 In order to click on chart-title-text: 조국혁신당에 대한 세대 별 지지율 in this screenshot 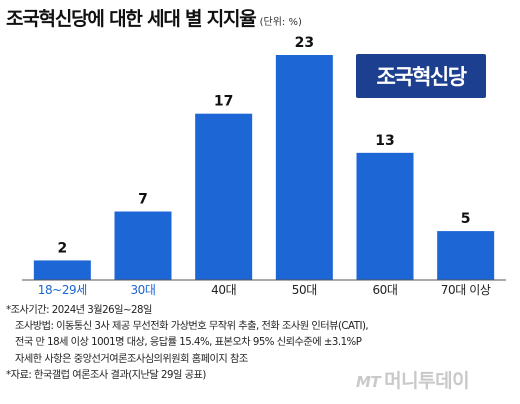, I will do `click(131, 19)`.